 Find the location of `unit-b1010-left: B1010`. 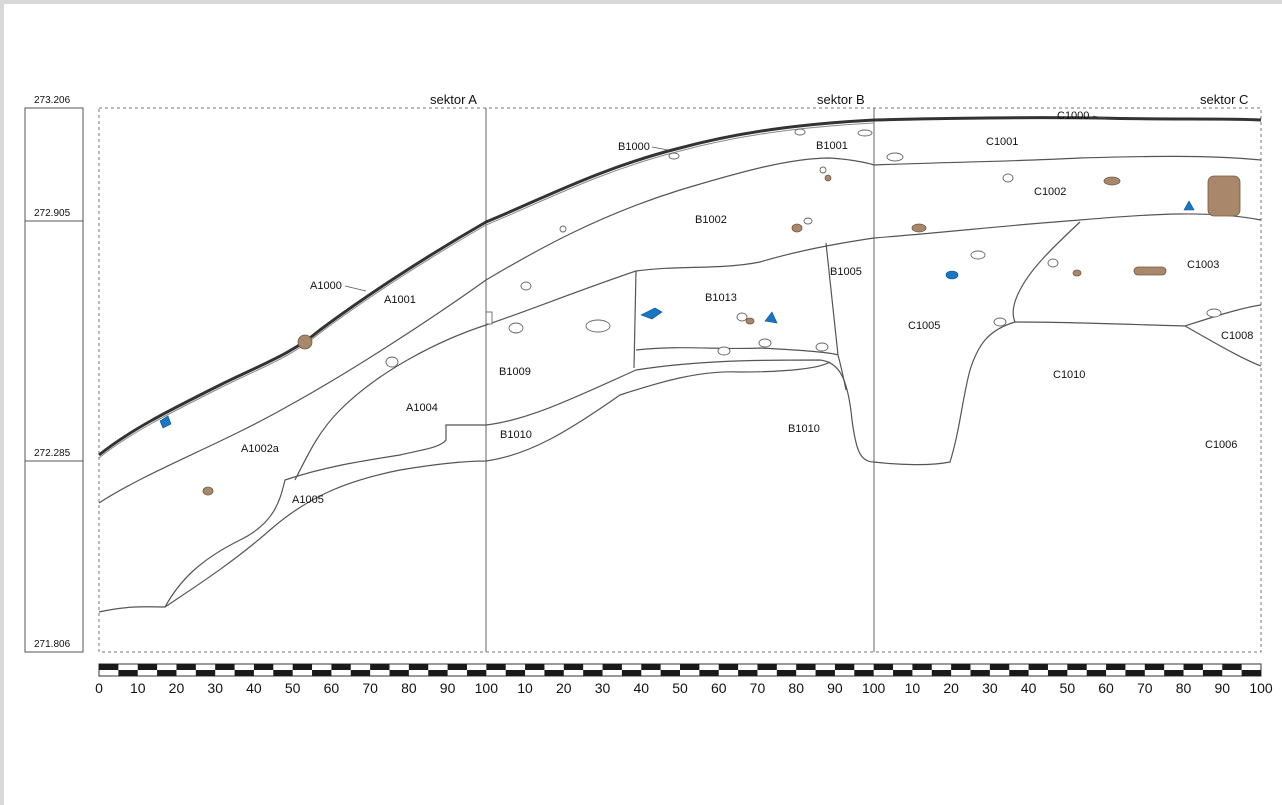

unit-b1010-left: B1010 is located at coordinates (516, 435).